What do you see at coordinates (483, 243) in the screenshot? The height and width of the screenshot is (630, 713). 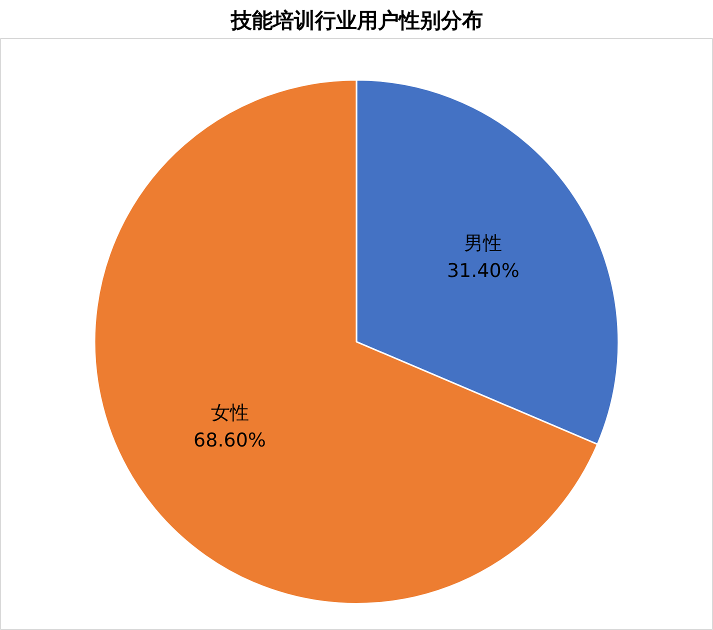 I see `slice-label: 男性` at bounding box center [483, 243].